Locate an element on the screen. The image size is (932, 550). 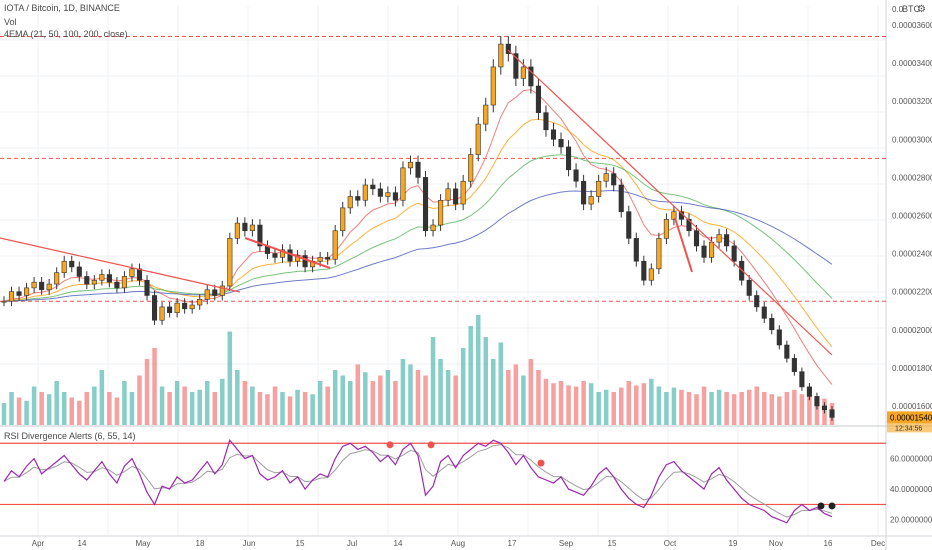
countdown-label: 12:34:56 is located at coordinates (908, 428).